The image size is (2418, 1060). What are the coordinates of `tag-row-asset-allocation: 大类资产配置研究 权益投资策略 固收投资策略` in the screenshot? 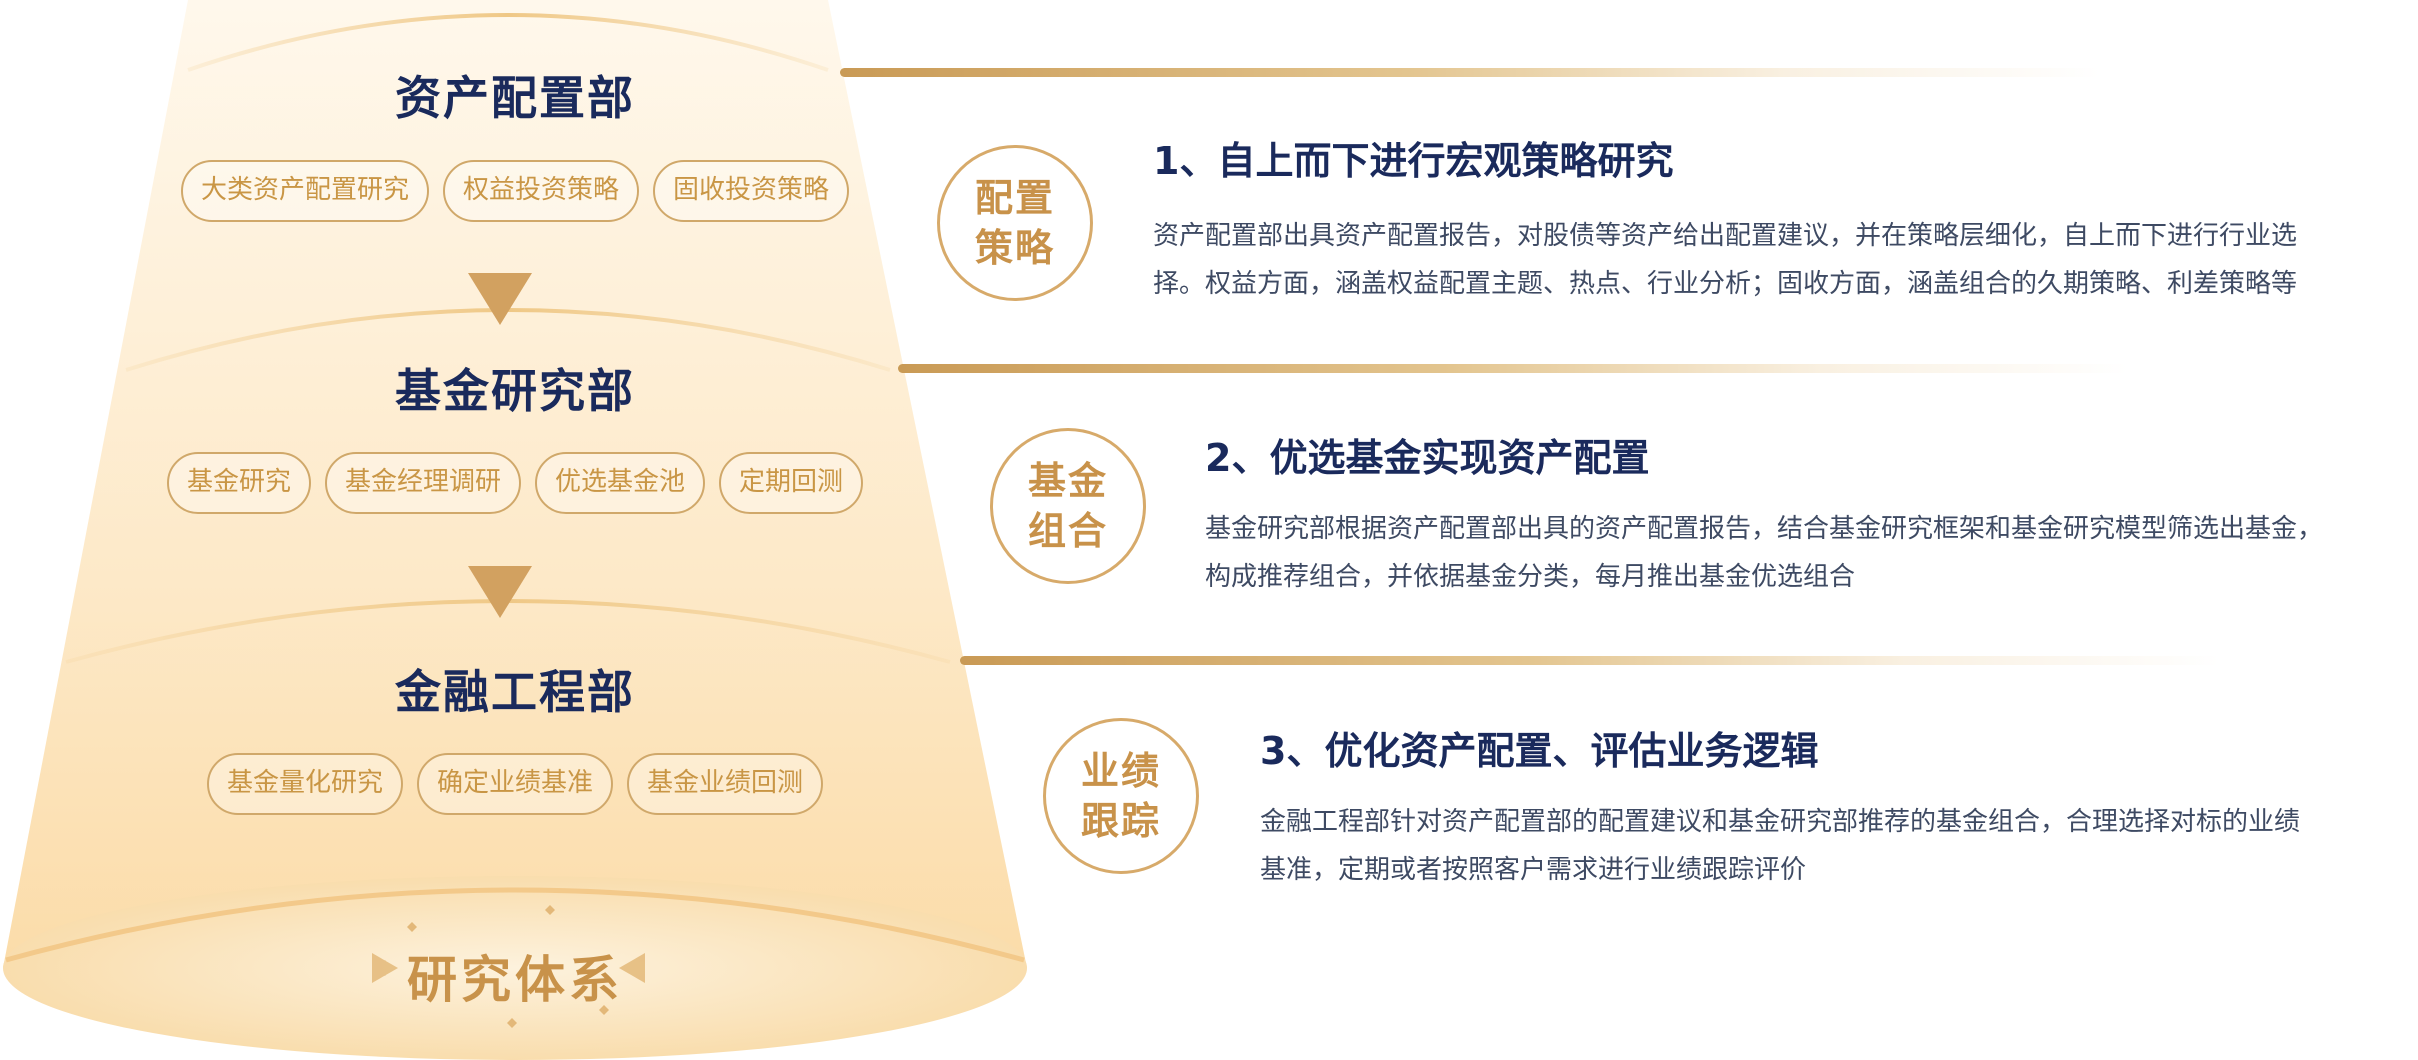 It's located at (515, 191).